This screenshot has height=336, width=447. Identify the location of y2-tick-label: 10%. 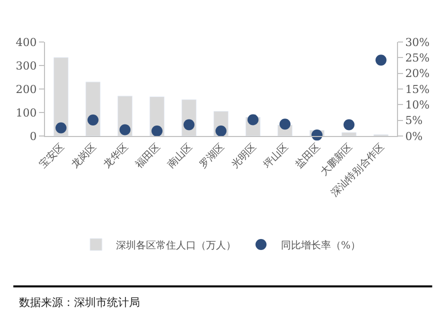
(417, 105).